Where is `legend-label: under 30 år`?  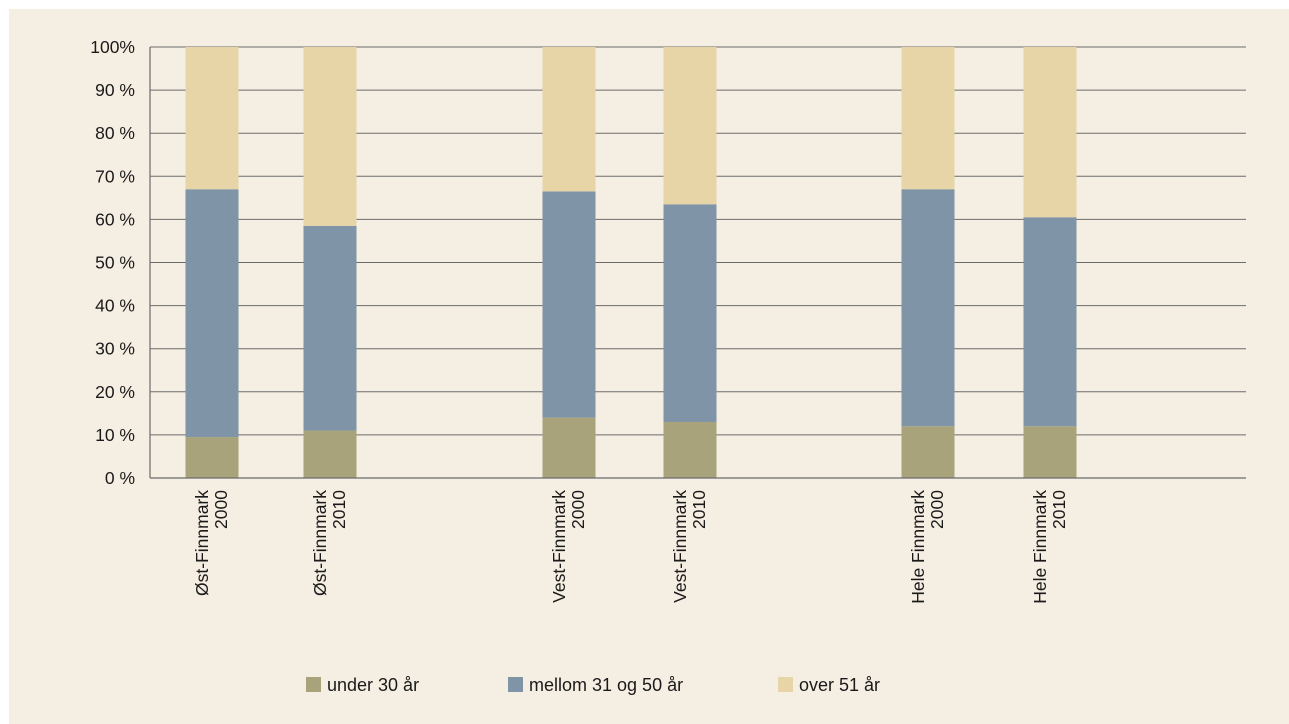
legend-label: under 30 år is located at coordinates (373, 685).